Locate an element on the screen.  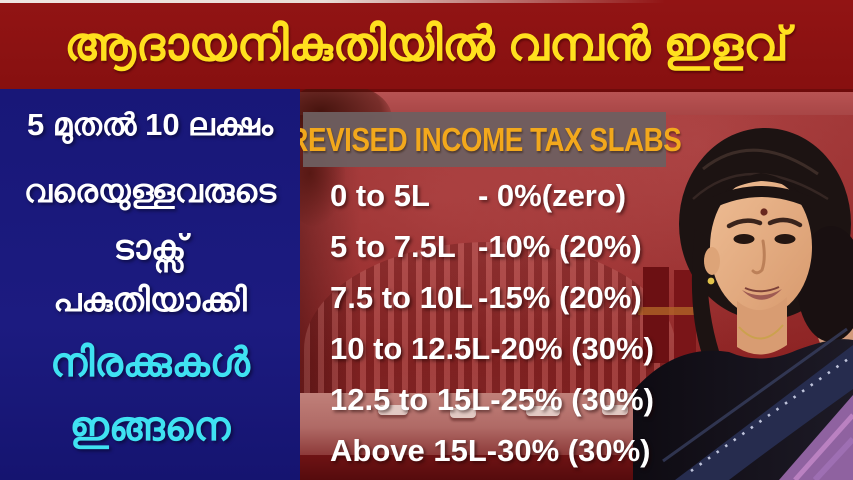
slab-range: 10 to 12.5L is located at coordinates (410, 348).